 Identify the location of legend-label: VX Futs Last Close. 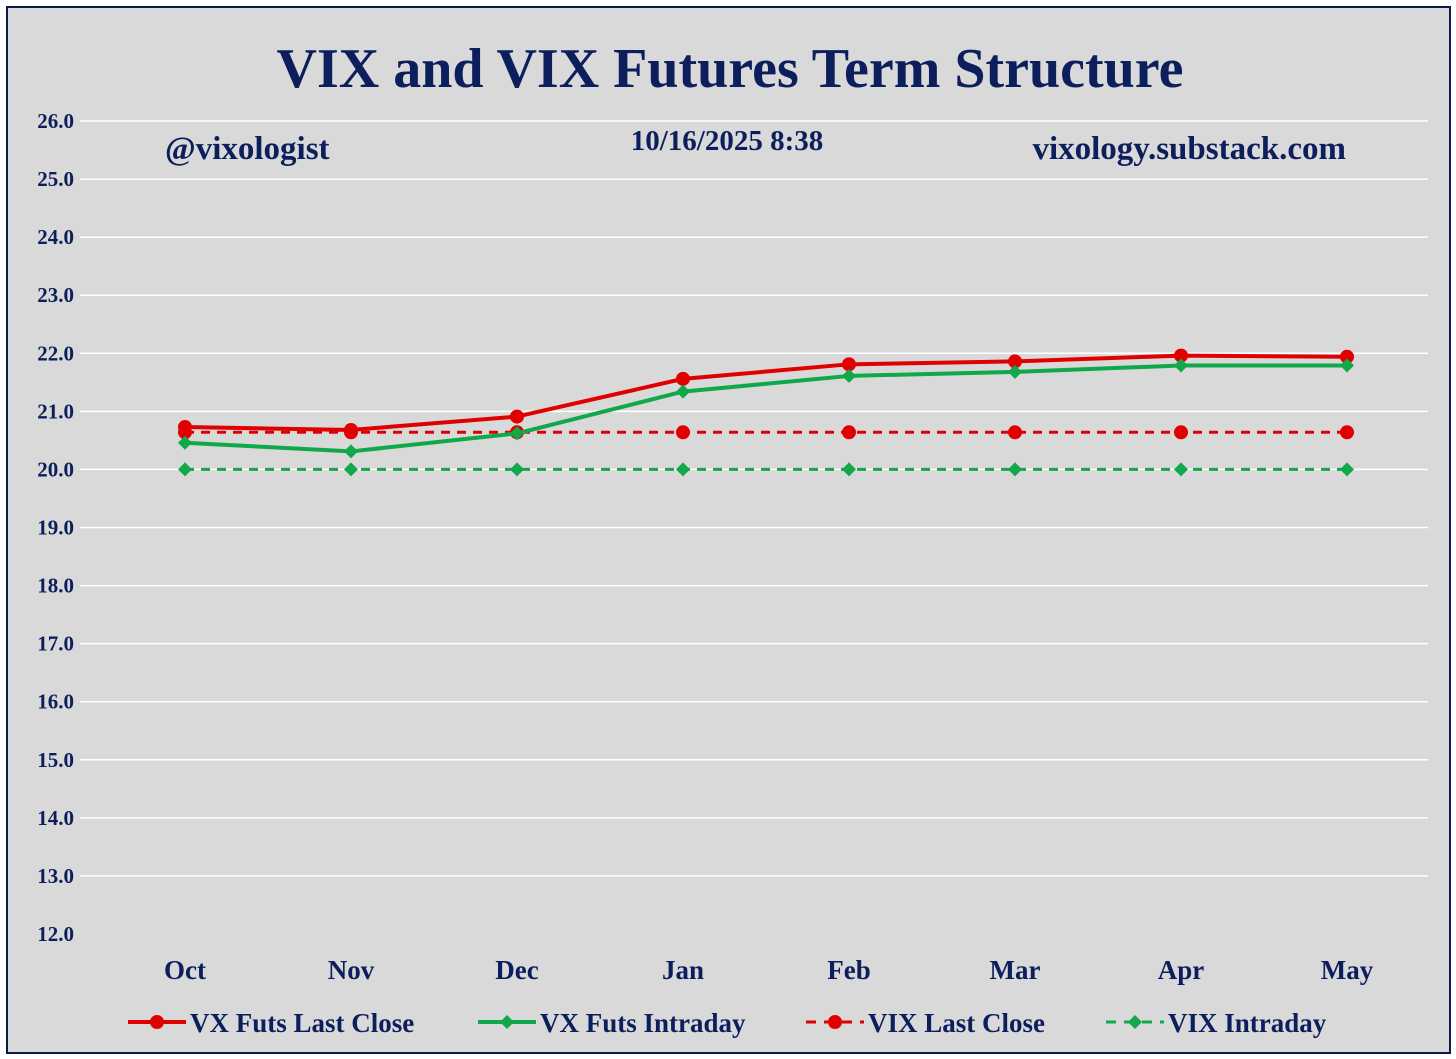
(302, 1023).